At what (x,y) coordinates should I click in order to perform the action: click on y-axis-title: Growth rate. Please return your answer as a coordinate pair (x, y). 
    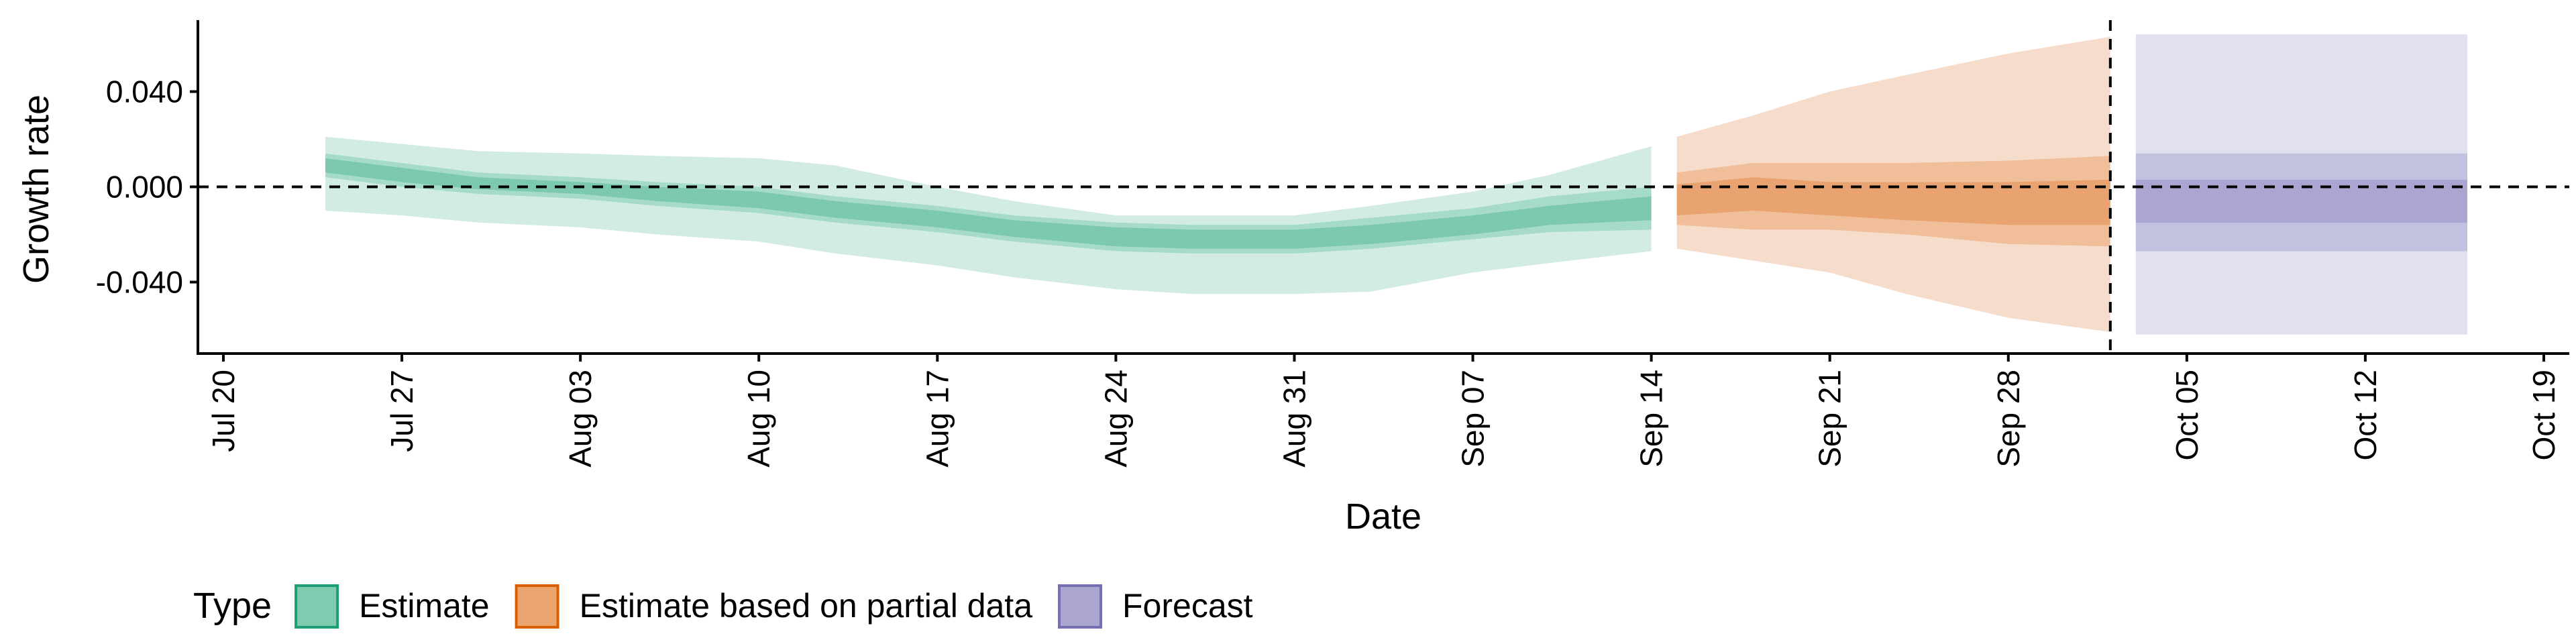
    Looking at the image, I should click on (36, 189).